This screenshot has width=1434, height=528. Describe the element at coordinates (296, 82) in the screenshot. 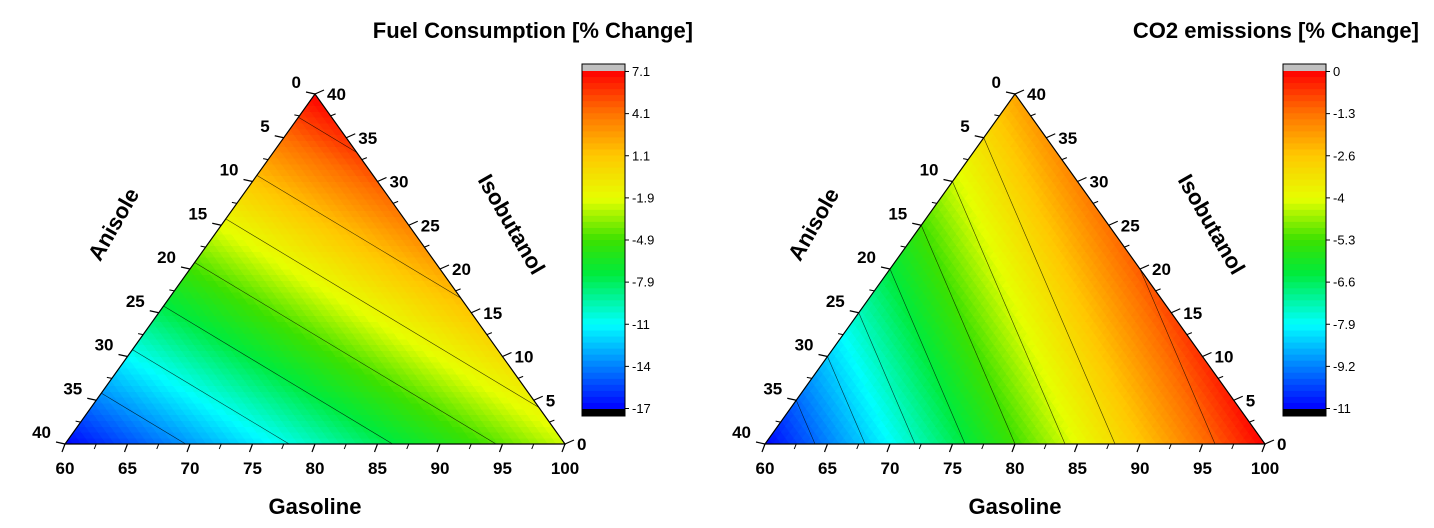

I see `left-tick-label: 0` at that location.